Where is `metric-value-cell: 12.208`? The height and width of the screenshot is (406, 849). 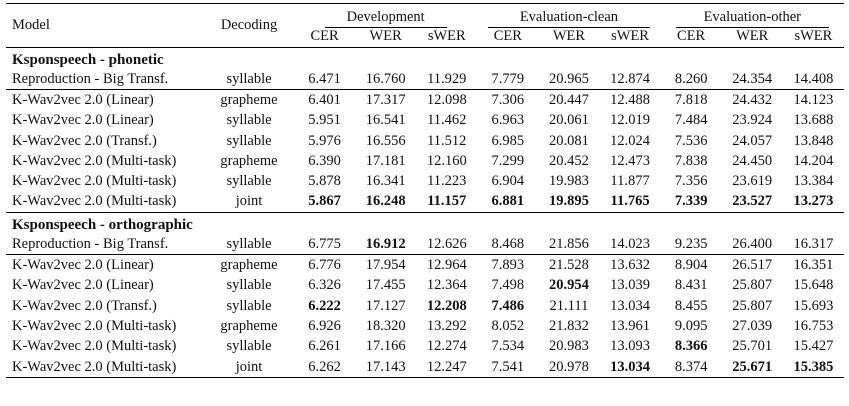
metric-value-cell: 12.208 is located at coordinates (446, 305).